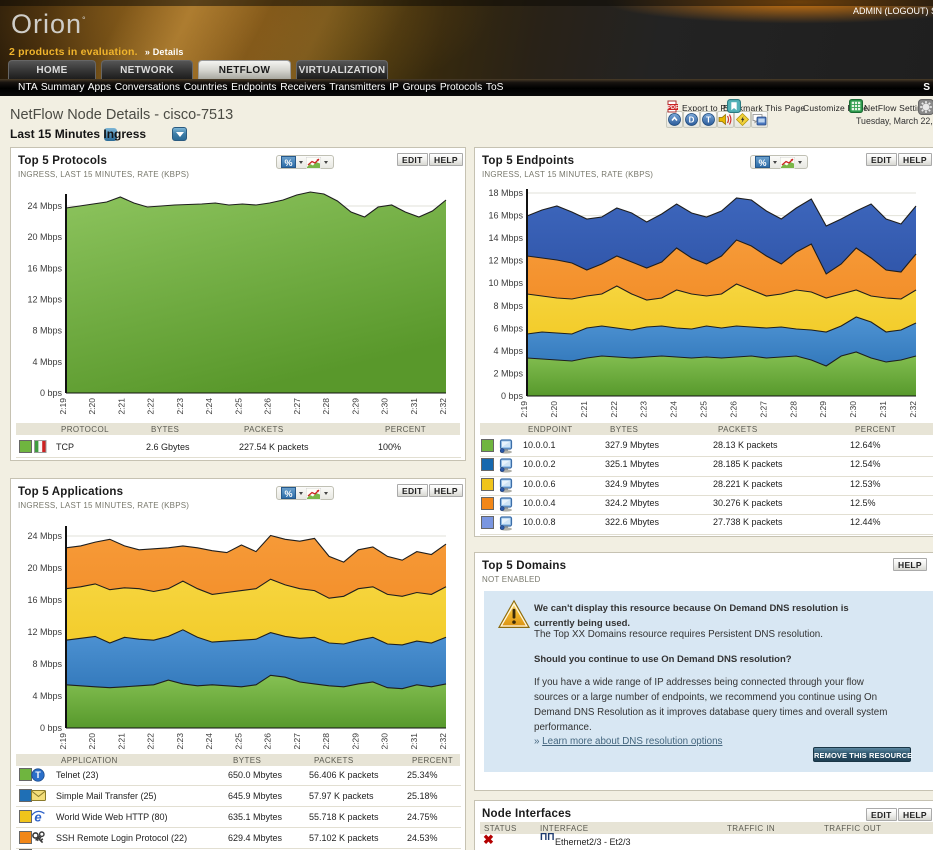 This screenshot has height=850, width=933. I want to click on svg-text: 14 Mbps, so click(505, 238).